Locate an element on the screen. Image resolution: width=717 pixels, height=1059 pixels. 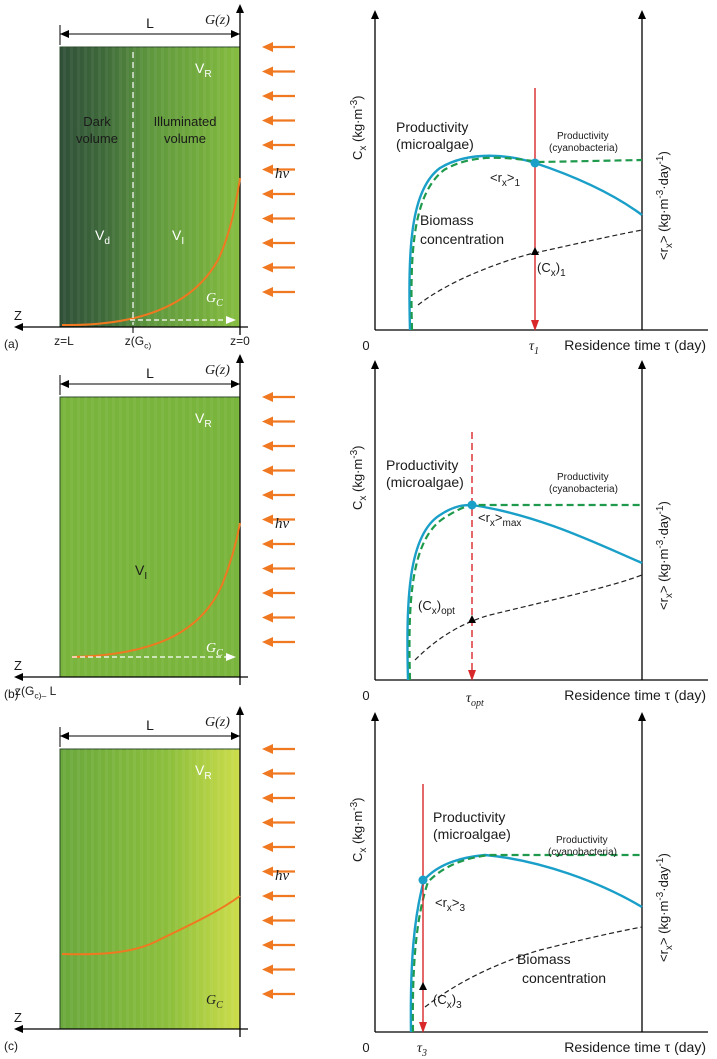
biomass-point-label: (Cx)opt is located at coordinates (436, 607).